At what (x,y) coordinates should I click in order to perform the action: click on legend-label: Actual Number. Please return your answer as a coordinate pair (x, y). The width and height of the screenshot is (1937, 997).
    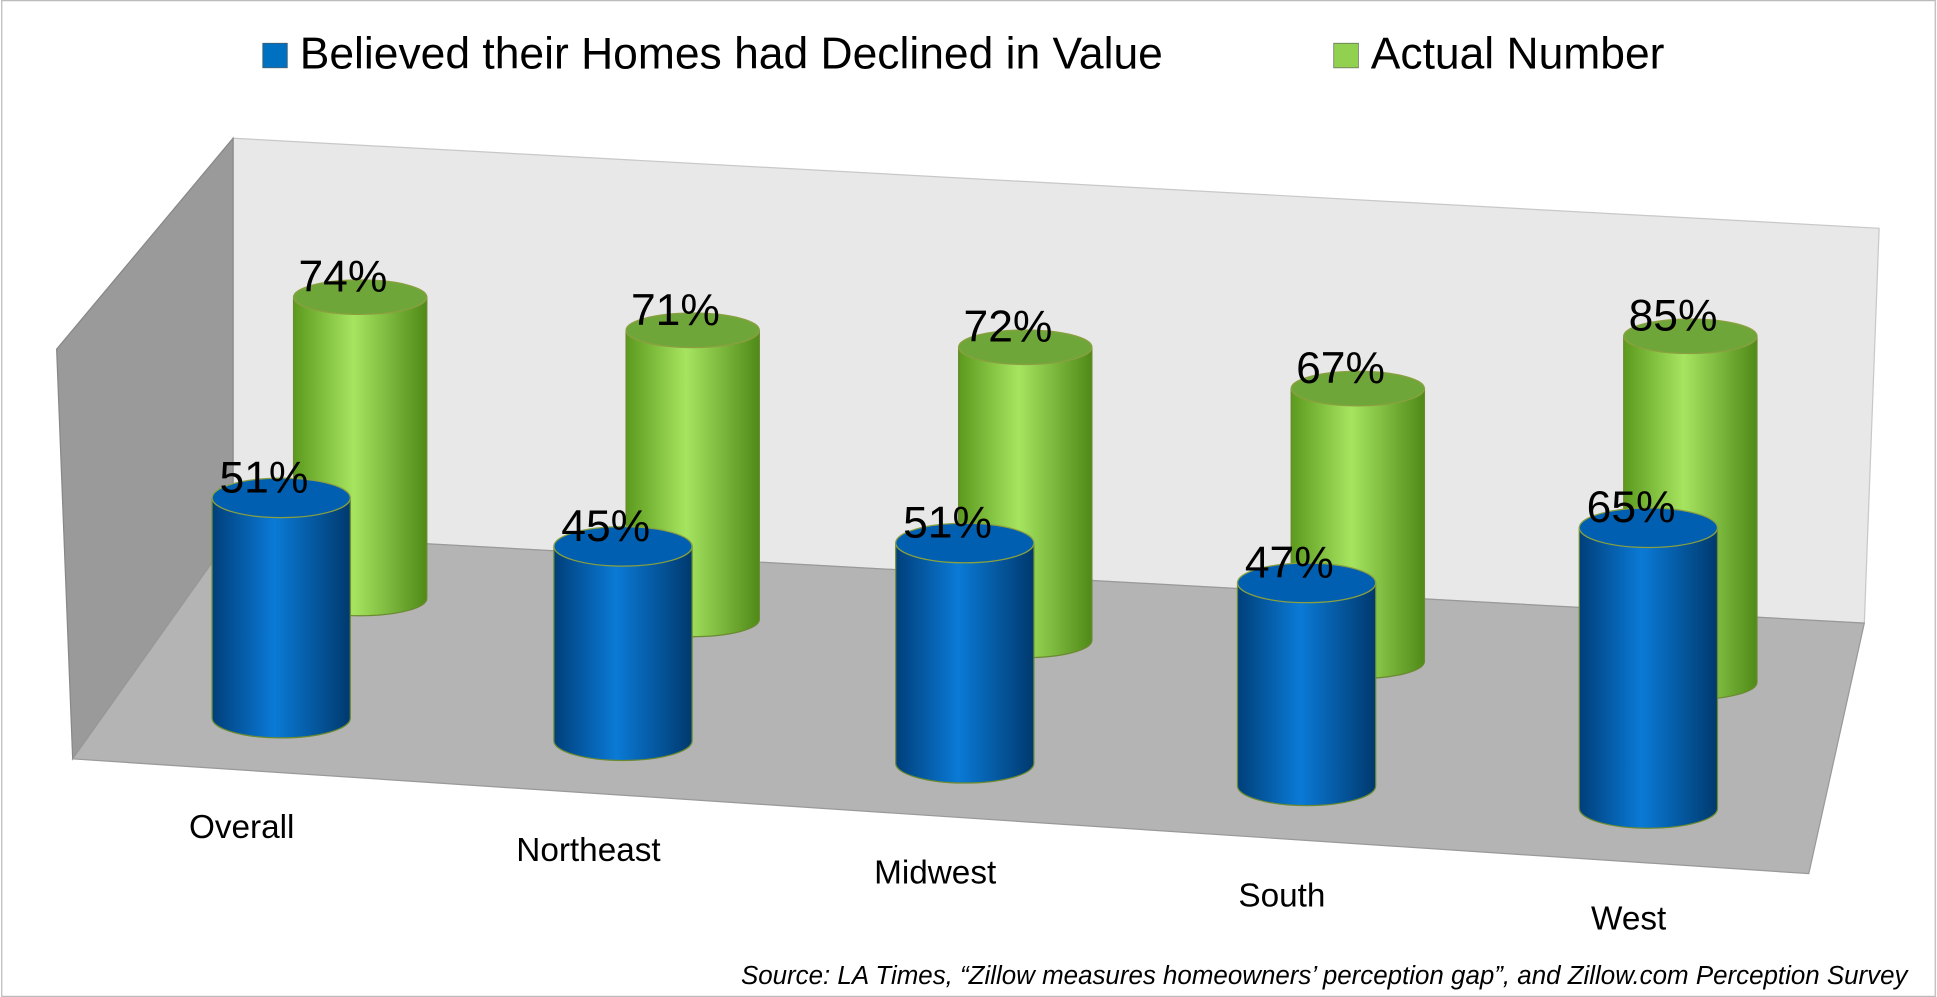
    Looking at the image, I should click on (1518, 53).